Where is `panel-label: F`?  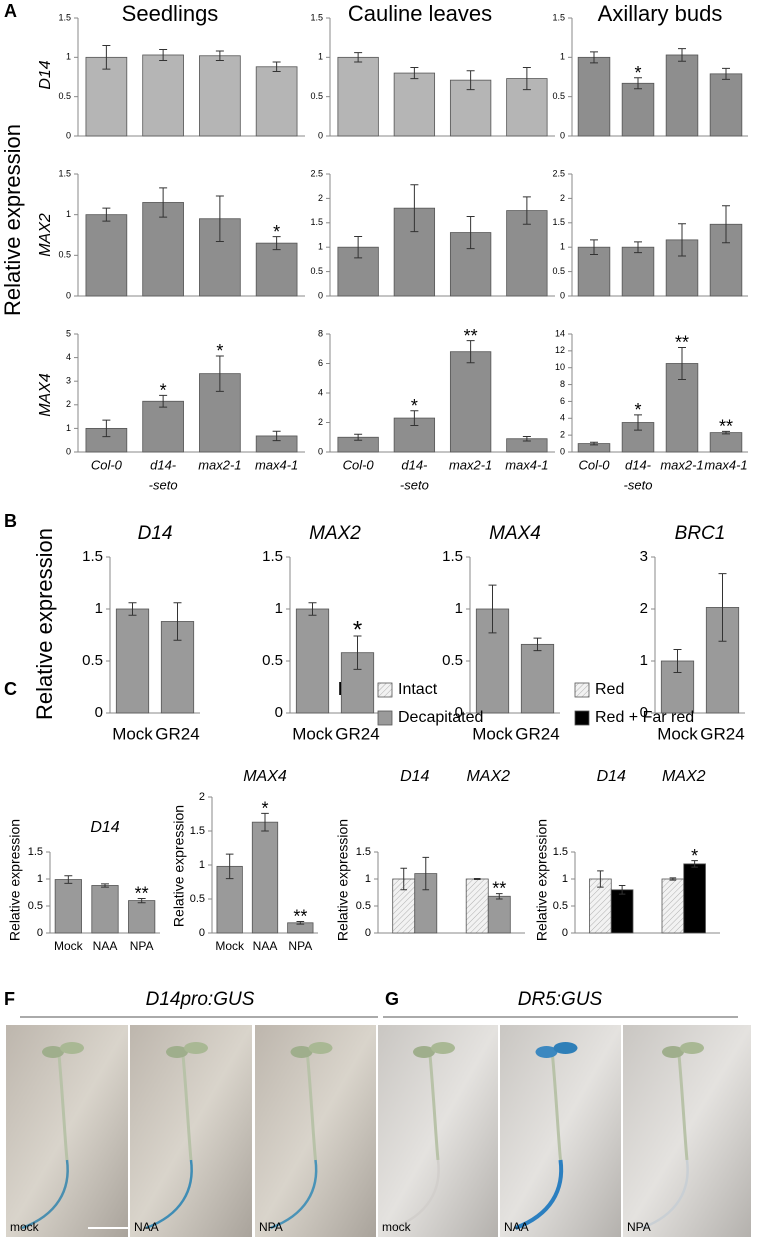 panel-label: F is located at coordinates (9, 999).